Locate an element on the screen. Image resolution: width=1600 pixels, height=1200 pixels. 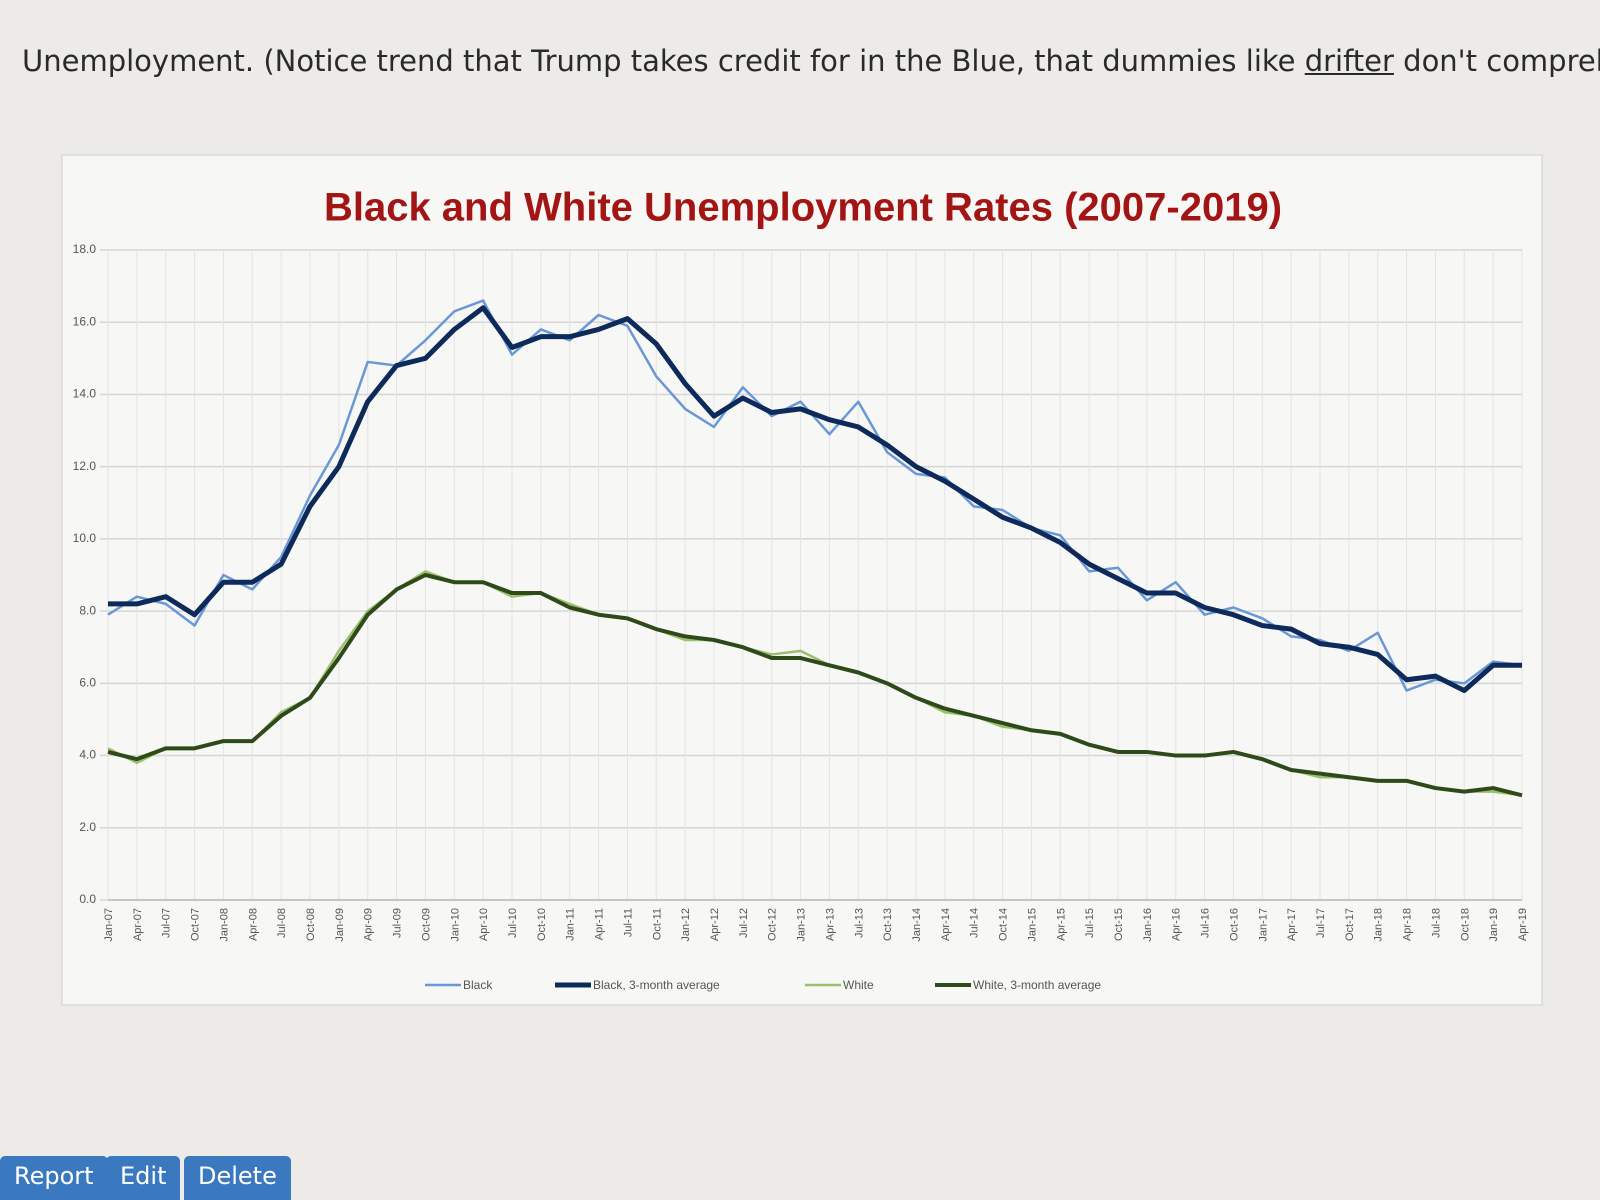
y-tick-label: 2.0 is located at coordinates (87, 827).